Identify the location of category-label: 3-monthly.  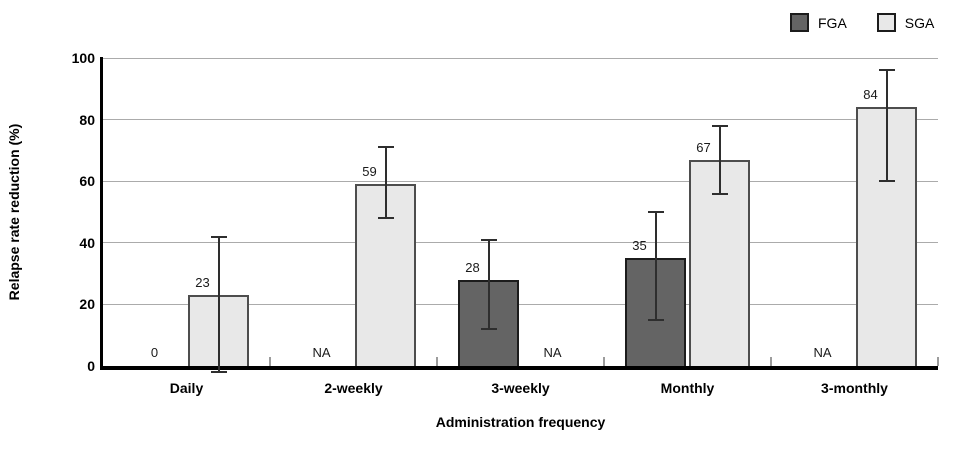
(854, 388).